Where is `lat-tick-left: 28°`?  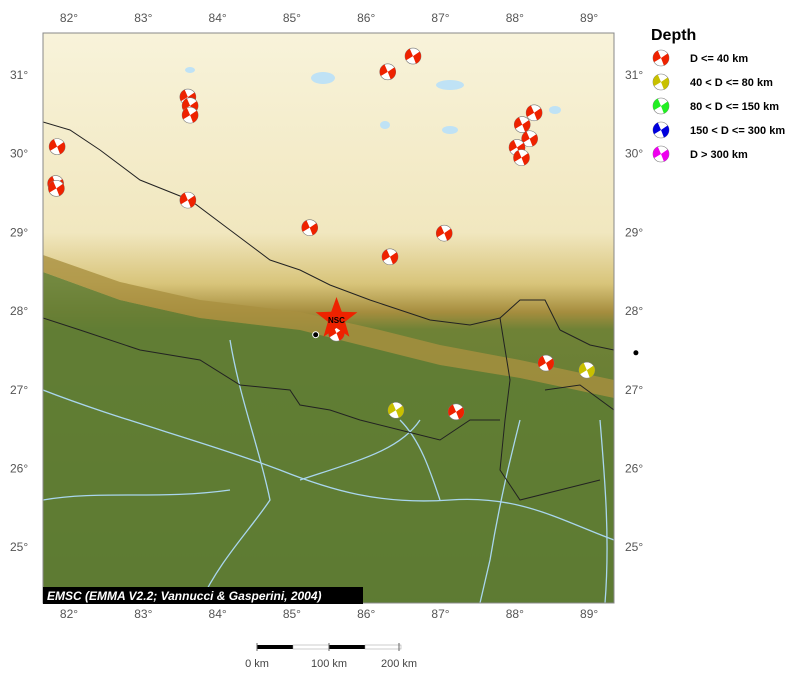 lat-tick-left: 28° is located at coordinates (19, 311).